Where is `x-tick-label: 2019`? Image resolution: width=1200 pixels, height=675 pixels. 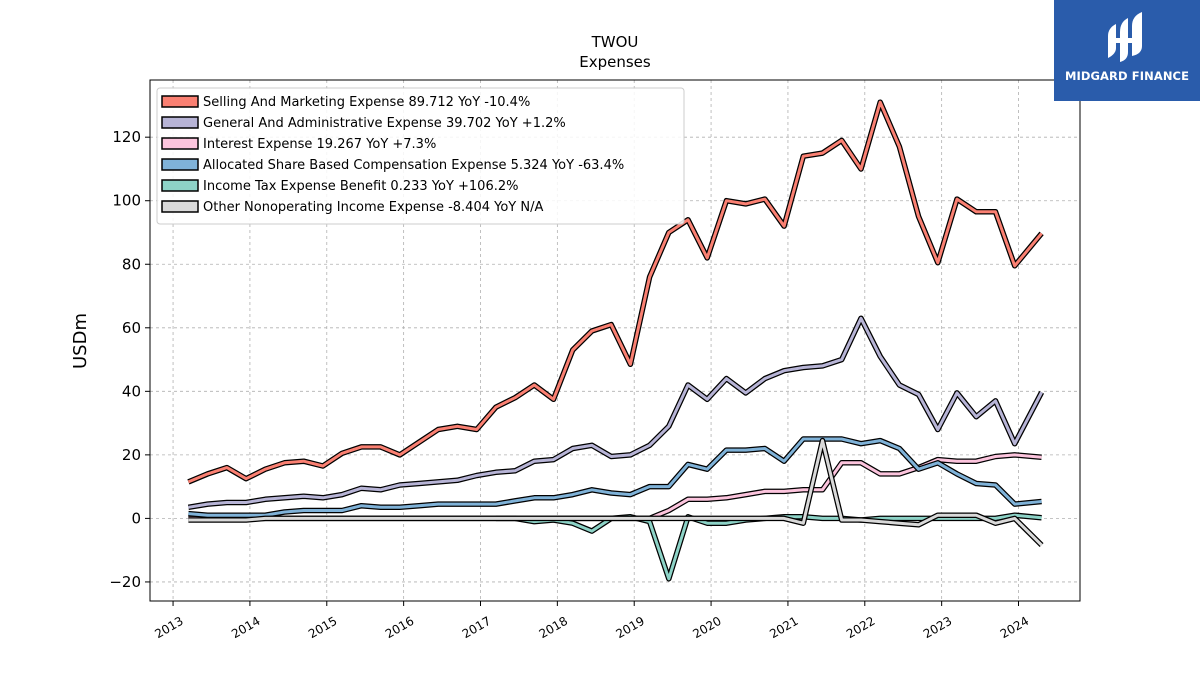 x-tick-label: 2019 is located at coordinates (629, 627).